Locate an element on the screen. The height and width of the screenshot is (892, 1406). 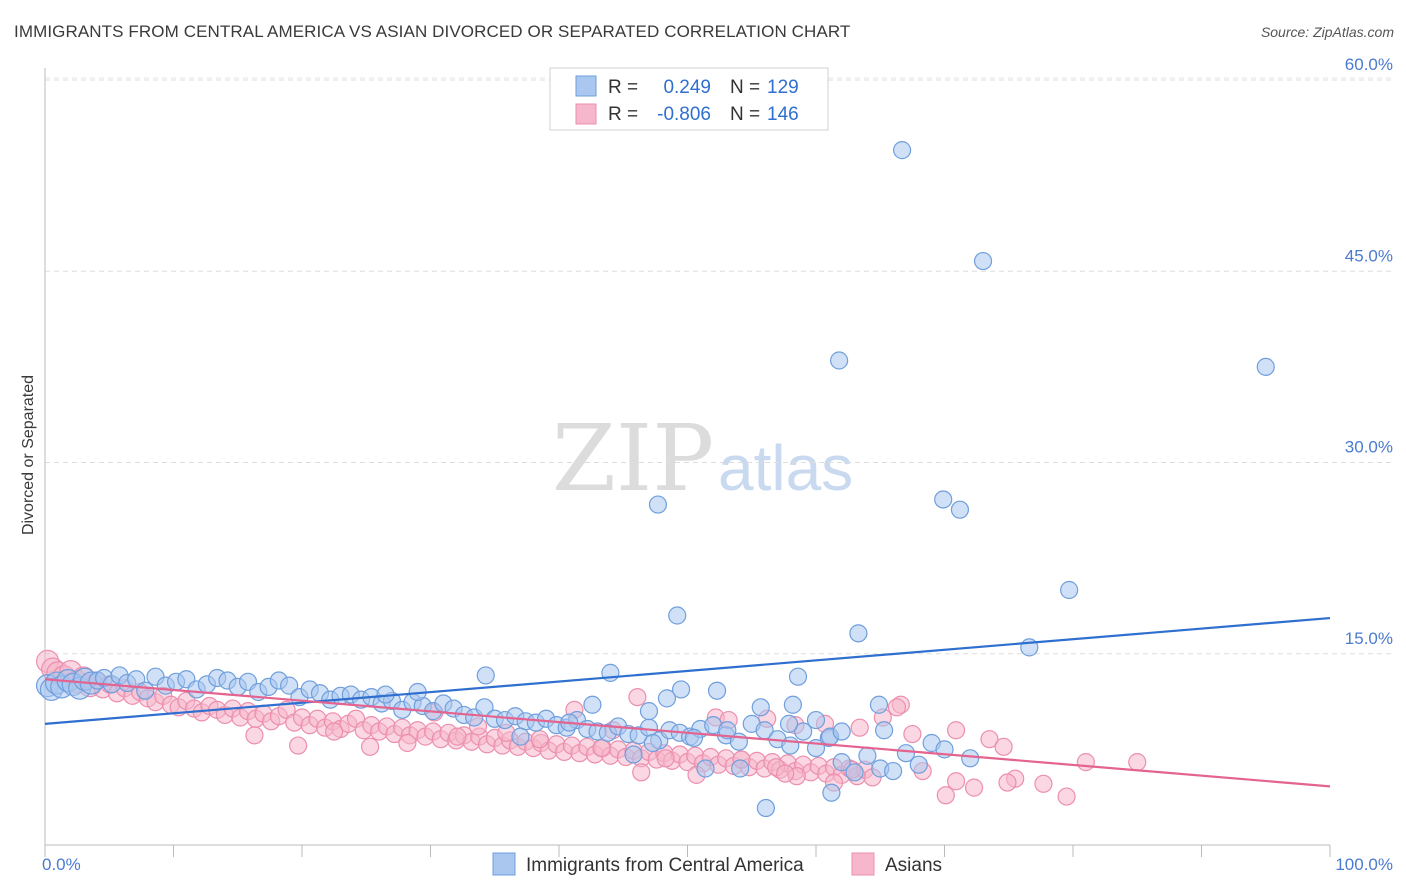
x-axis-ticks is located at coordinates (687, 851).